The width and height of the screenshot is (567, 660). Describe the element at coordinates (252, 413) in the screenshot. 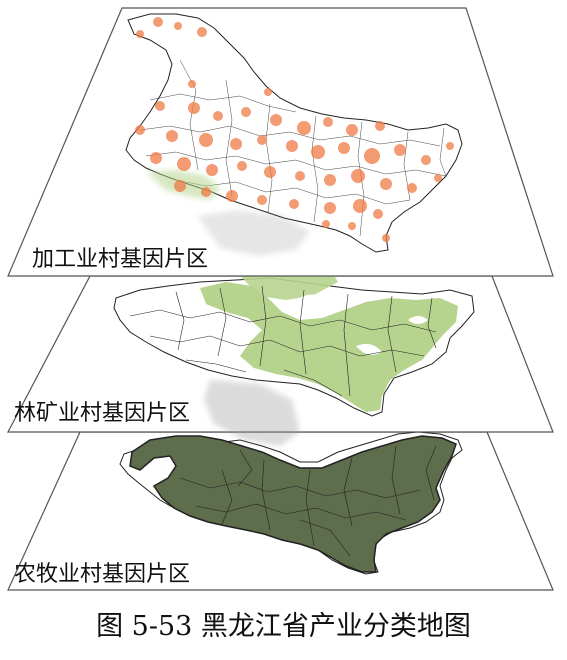

I see `layer-transition-gray` at that location.